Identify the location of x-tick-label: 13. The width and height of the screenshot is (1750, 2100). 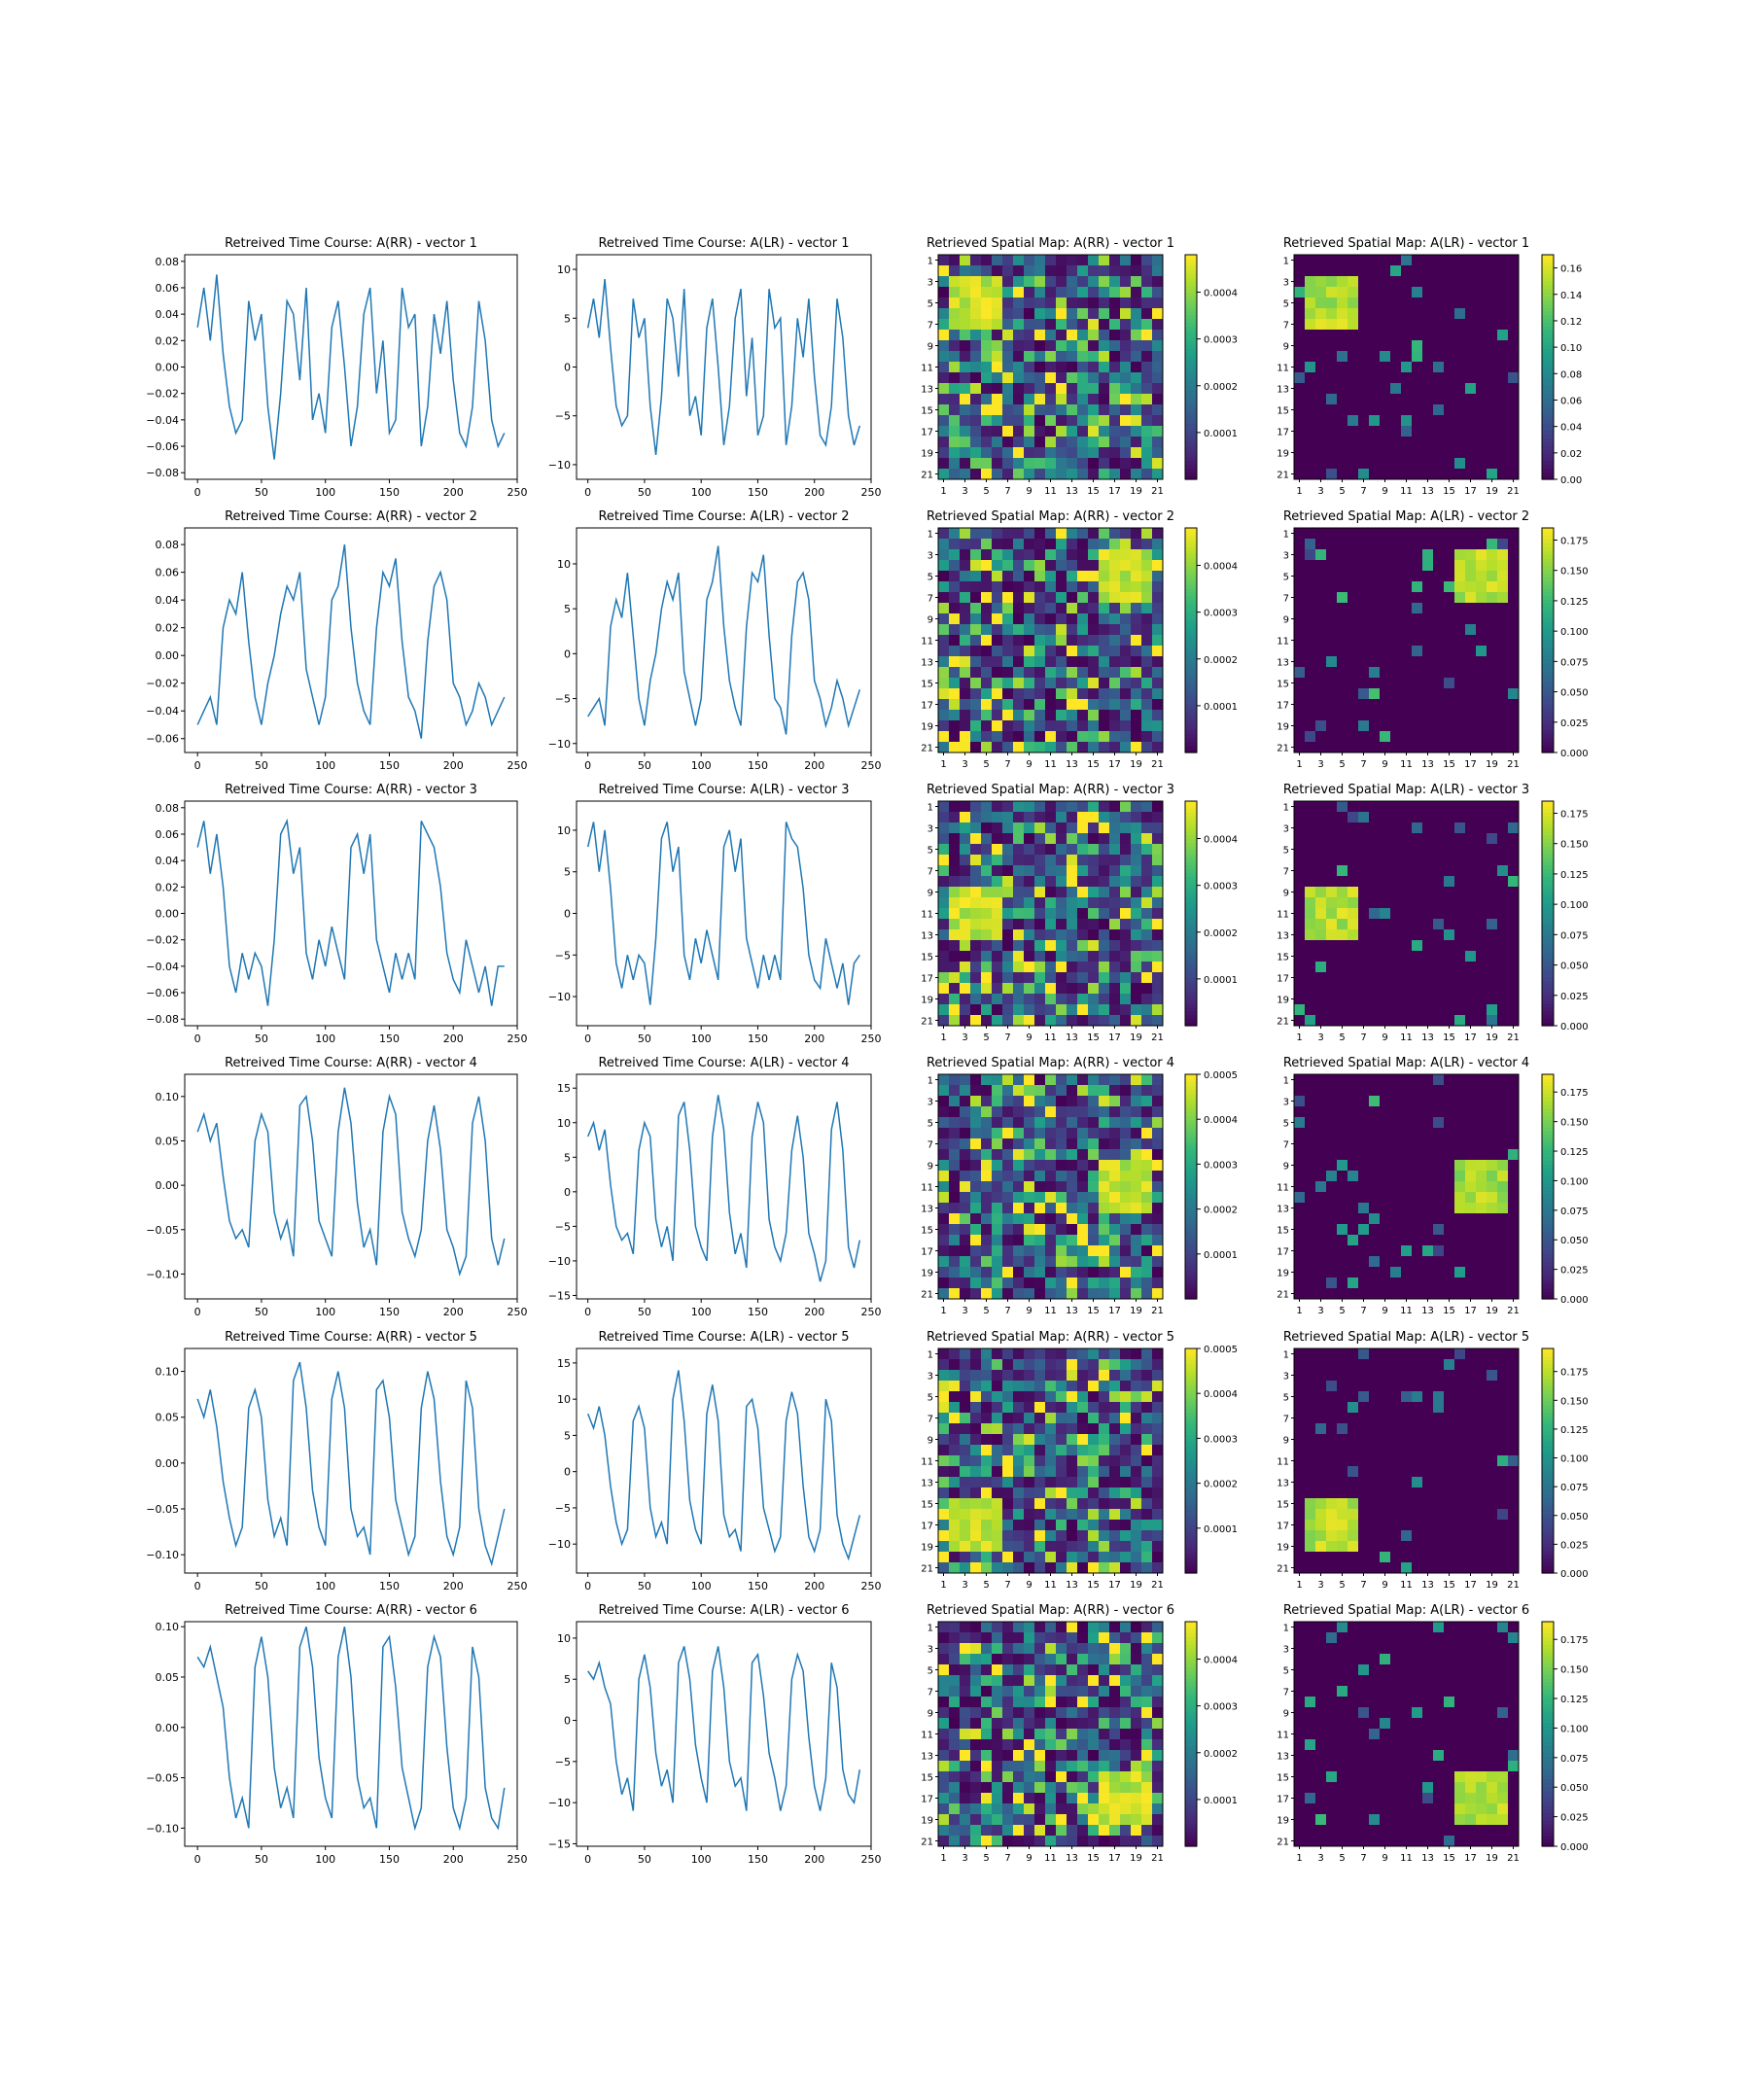
(1072, 491).